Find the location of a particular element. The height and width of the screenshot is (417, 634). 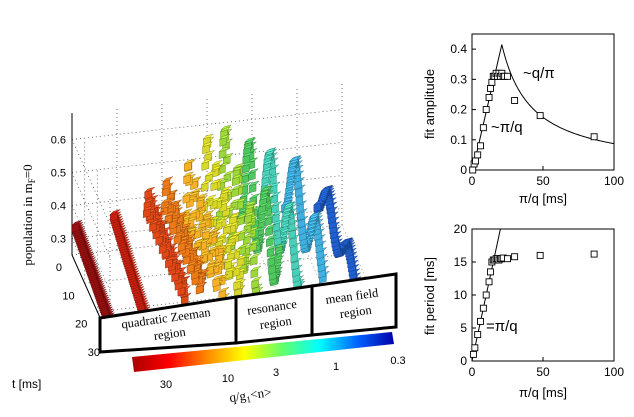

region-2-line2: region is located at coordinates (276, 323).